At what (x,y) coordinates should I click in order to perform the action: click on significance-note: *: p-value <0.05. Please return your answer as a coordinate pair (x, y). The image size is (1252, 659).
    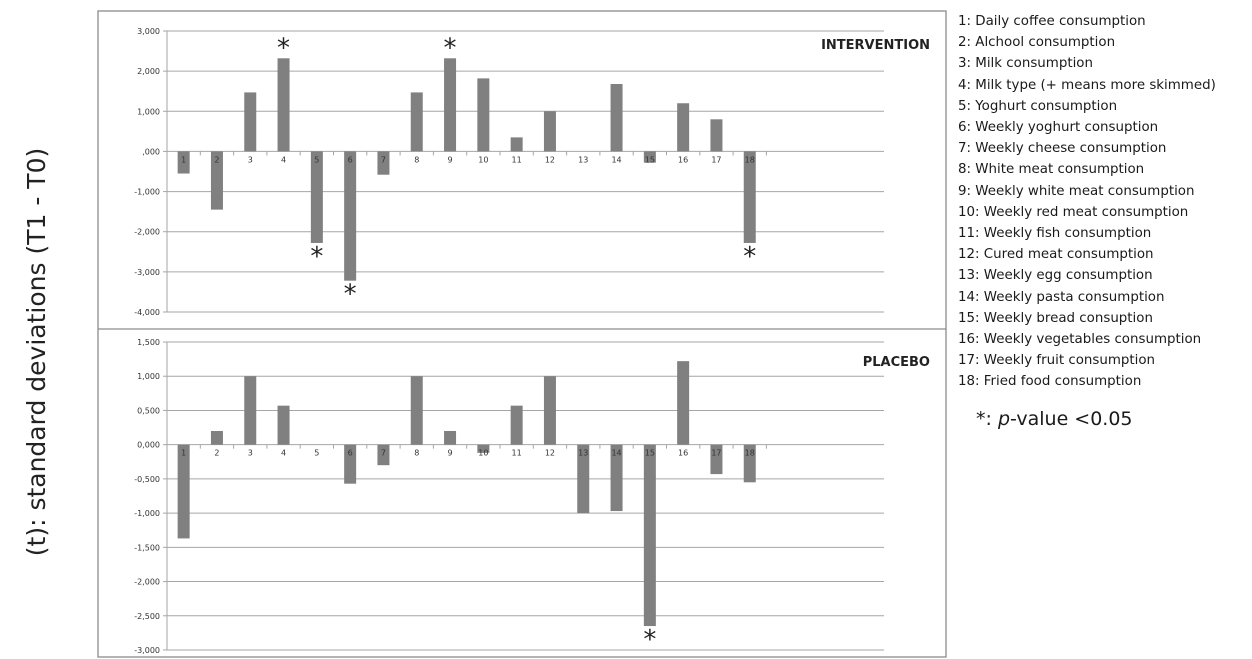
    Looking at the image, I should click on (1054, 419).